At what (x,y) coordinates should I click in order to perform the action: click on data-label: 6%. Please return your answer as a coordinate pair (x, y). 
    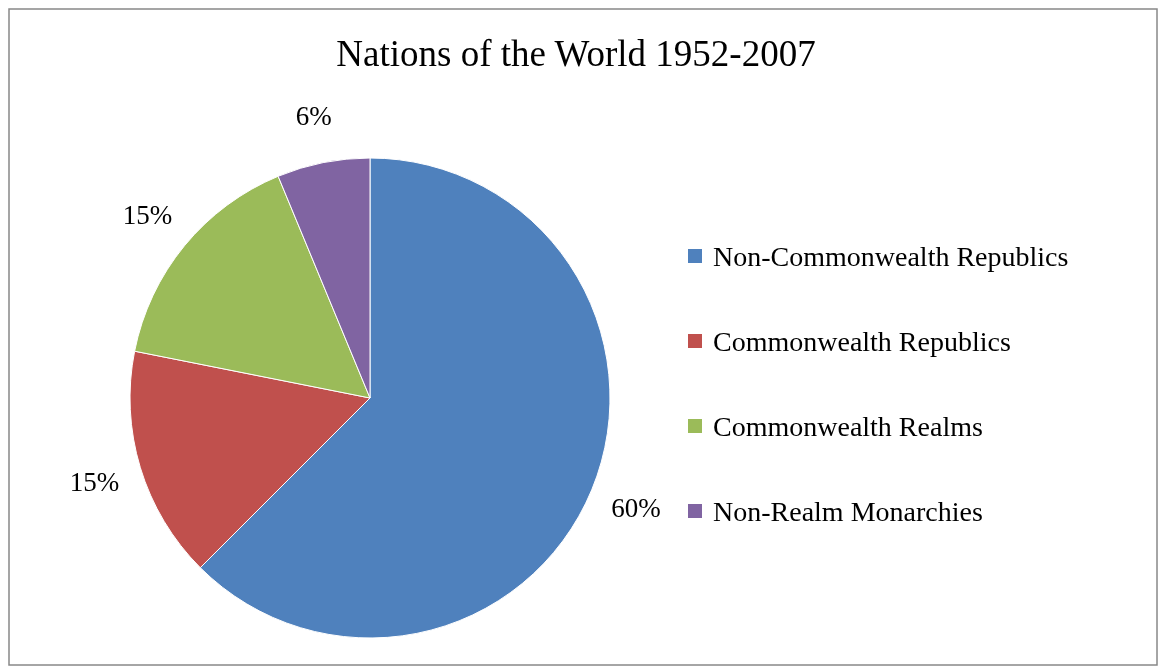
    Looking at the image, I should click on (313, 115).